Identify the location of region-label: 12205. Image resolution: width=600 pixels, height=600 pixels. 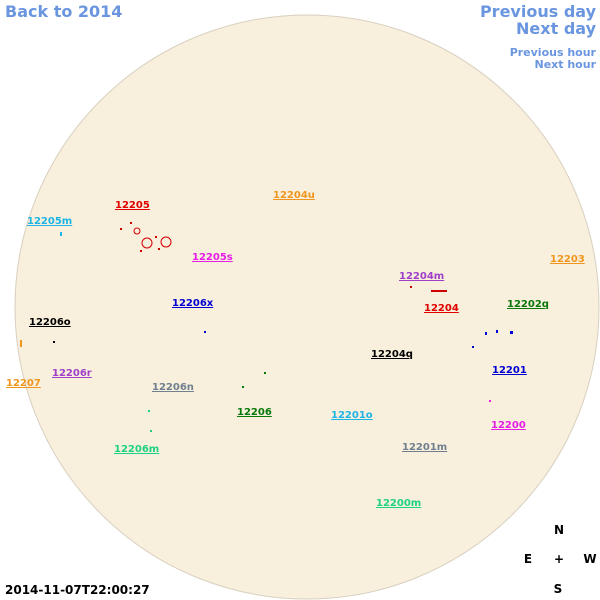
(132, 205).